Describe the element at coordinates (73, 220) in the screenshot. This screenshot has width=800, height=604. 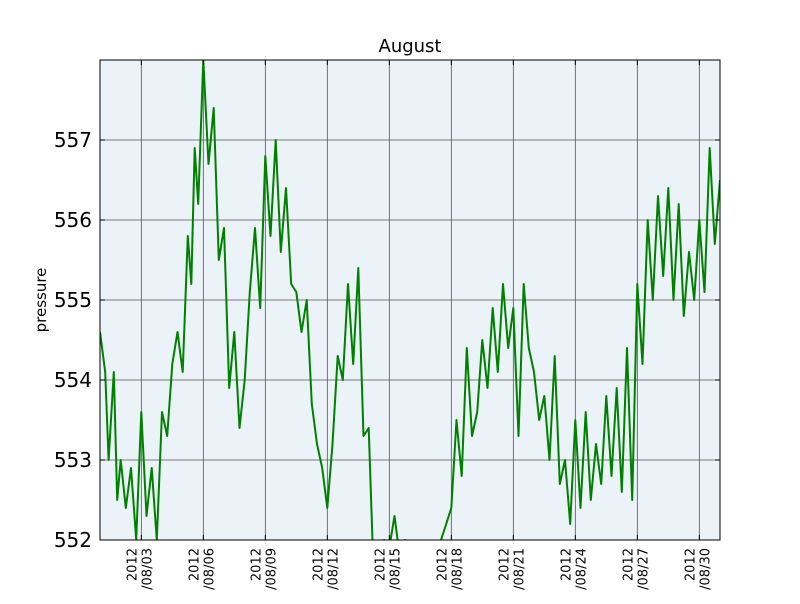
I see `y-tick-label: 556` at that location.